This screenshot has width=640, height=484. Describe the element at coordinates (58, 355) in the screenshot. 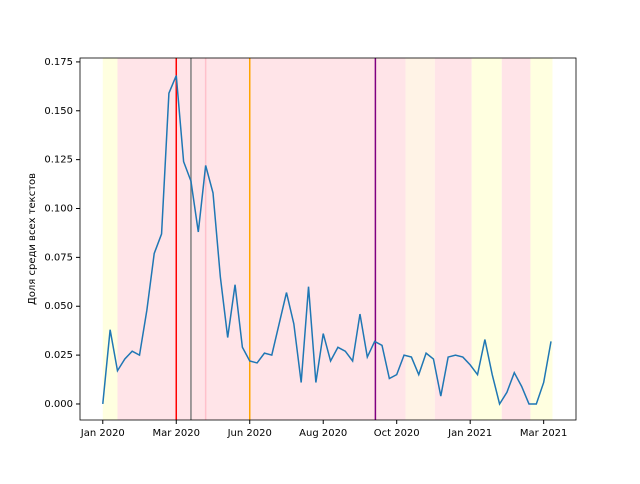

I see `y-tick-label: 0.025` at that location.